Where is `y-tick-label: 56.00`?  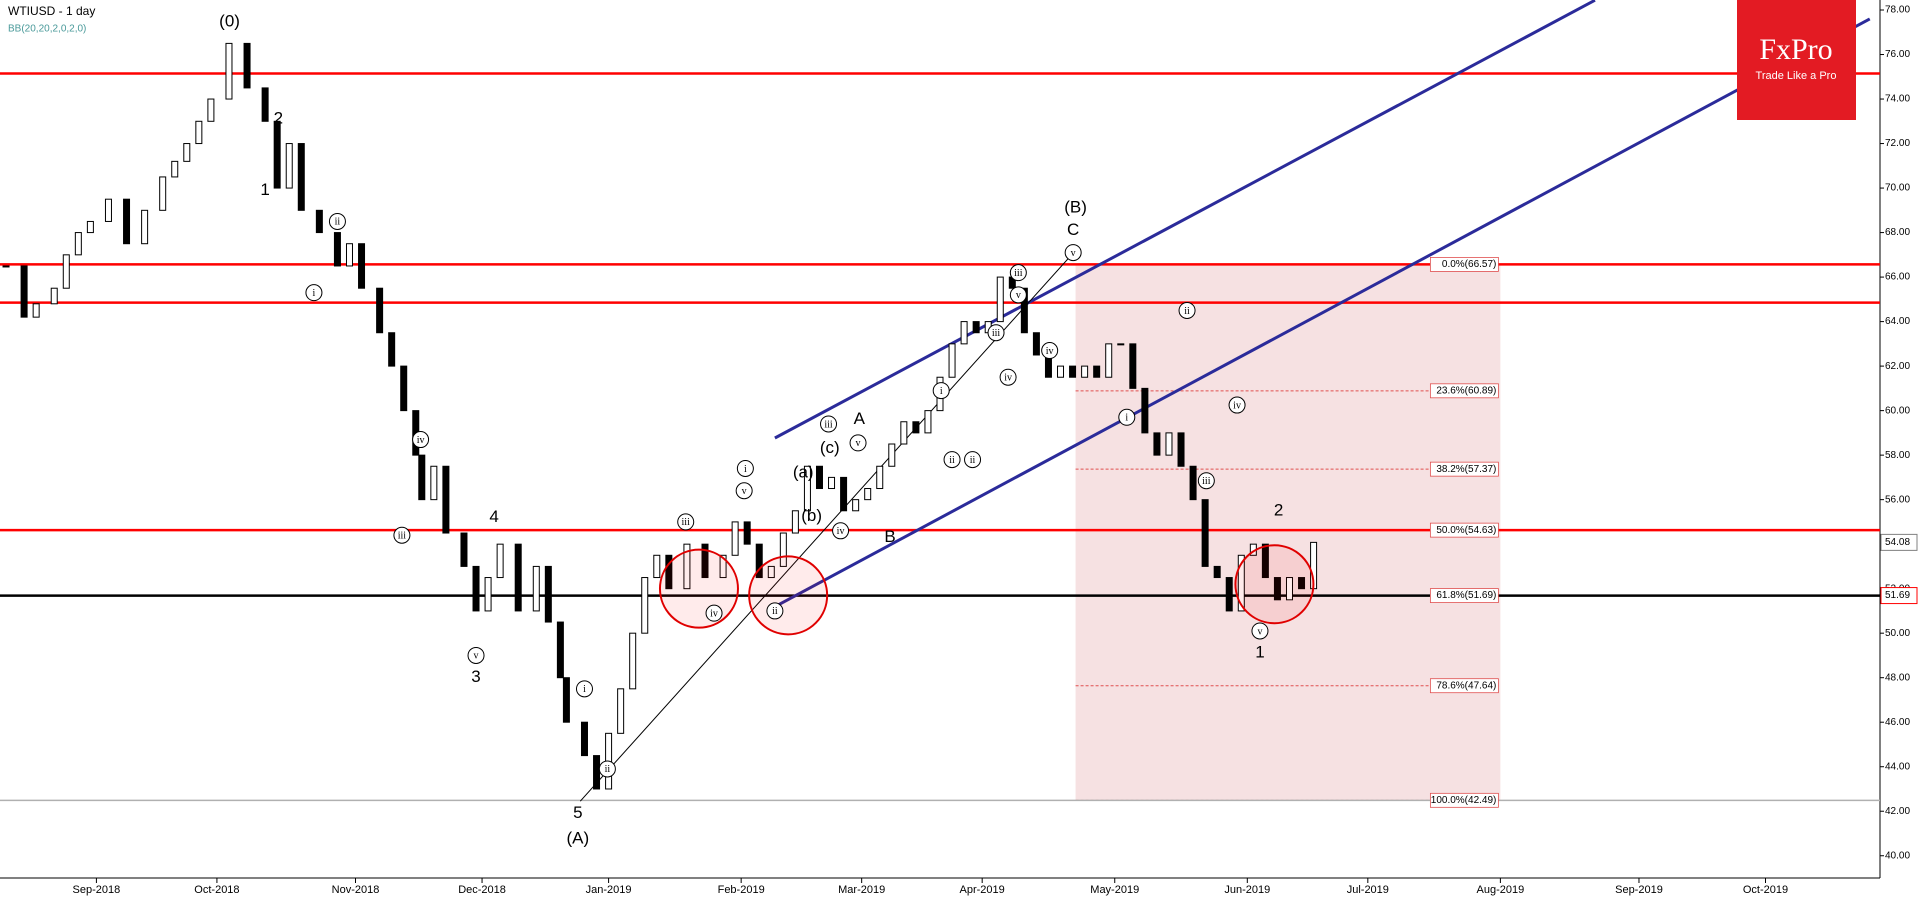 y-tick-label: 56.00 is located at coordinates (1897, 499).